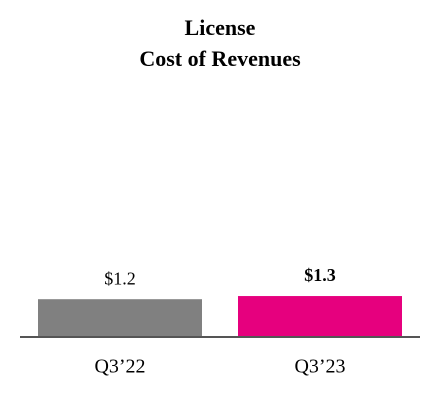 This screenshot has height=400, width=440. Describe the element at coordinates (319, 367) in the screenshot. I see `x-tick-label: Q3’23` at that location.